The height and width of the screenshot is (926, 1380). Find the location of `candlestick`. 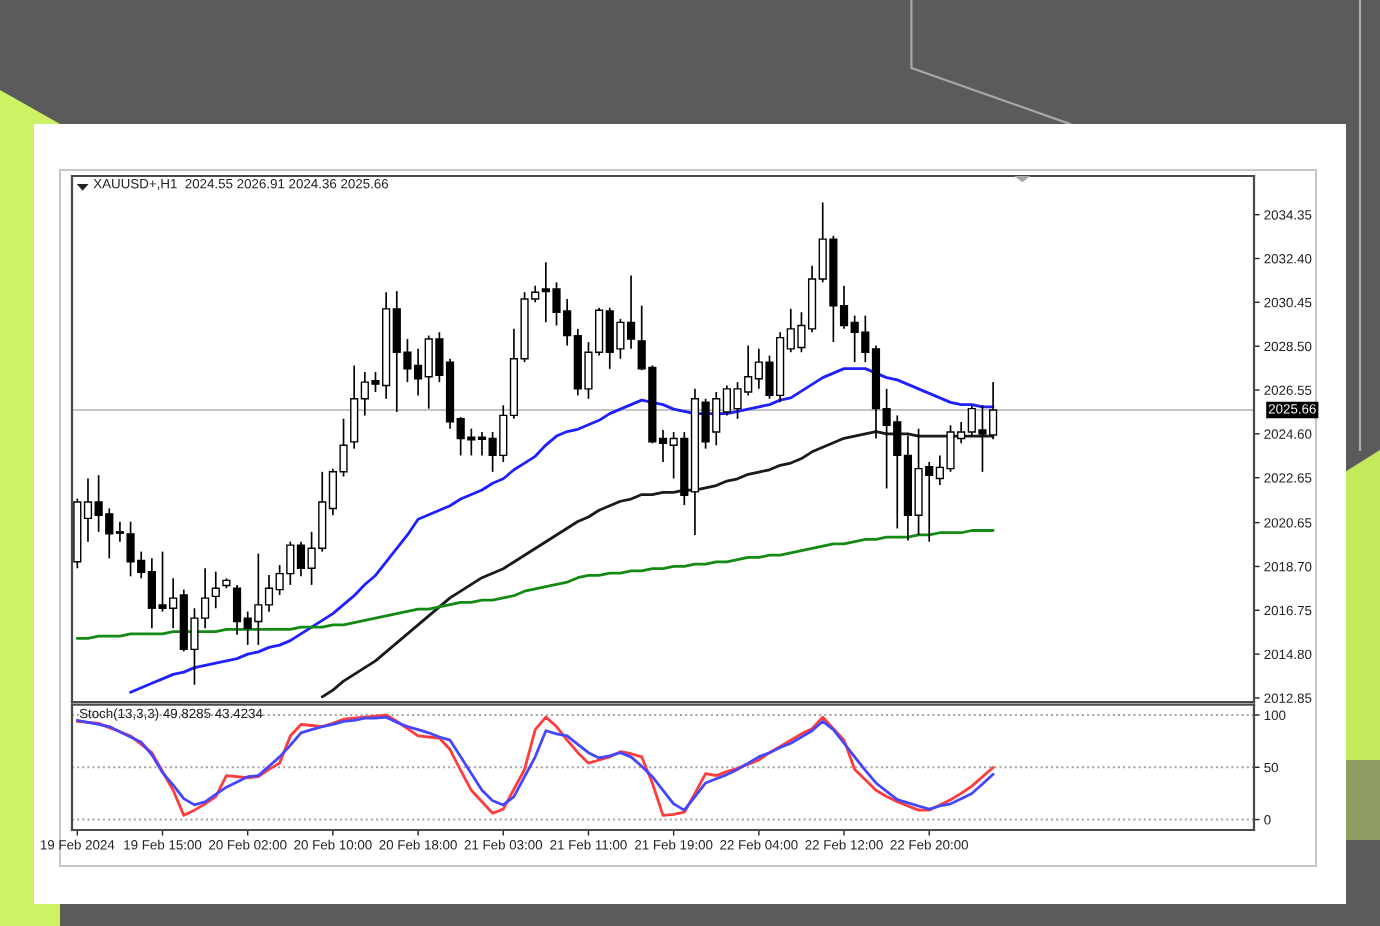

candlestick is located at coordinates (215, 590).